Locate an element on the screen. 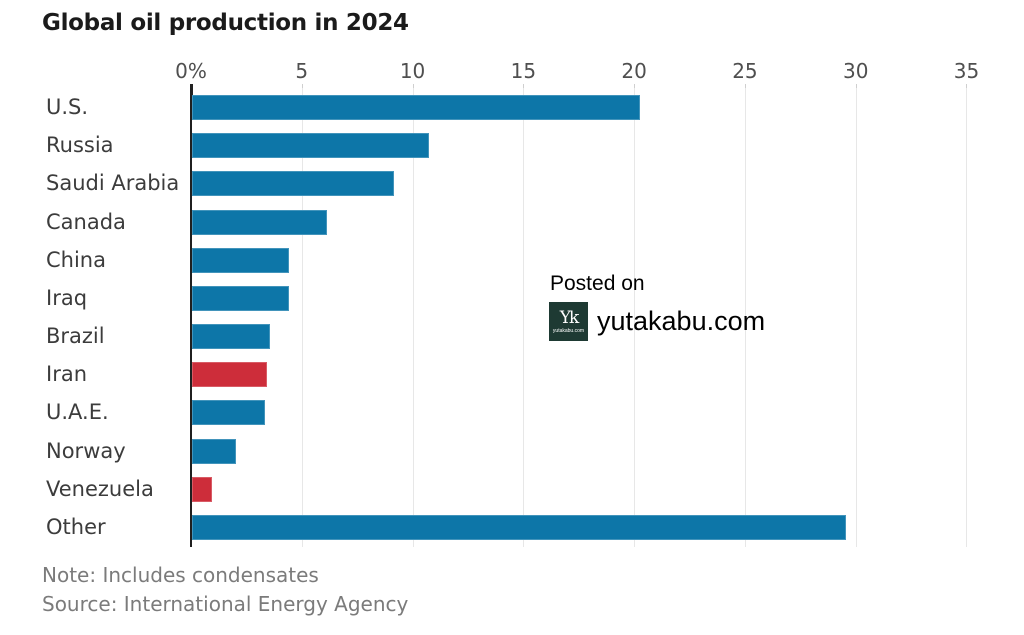  x-tick-label: 10 is located at coordinates (412, 71).